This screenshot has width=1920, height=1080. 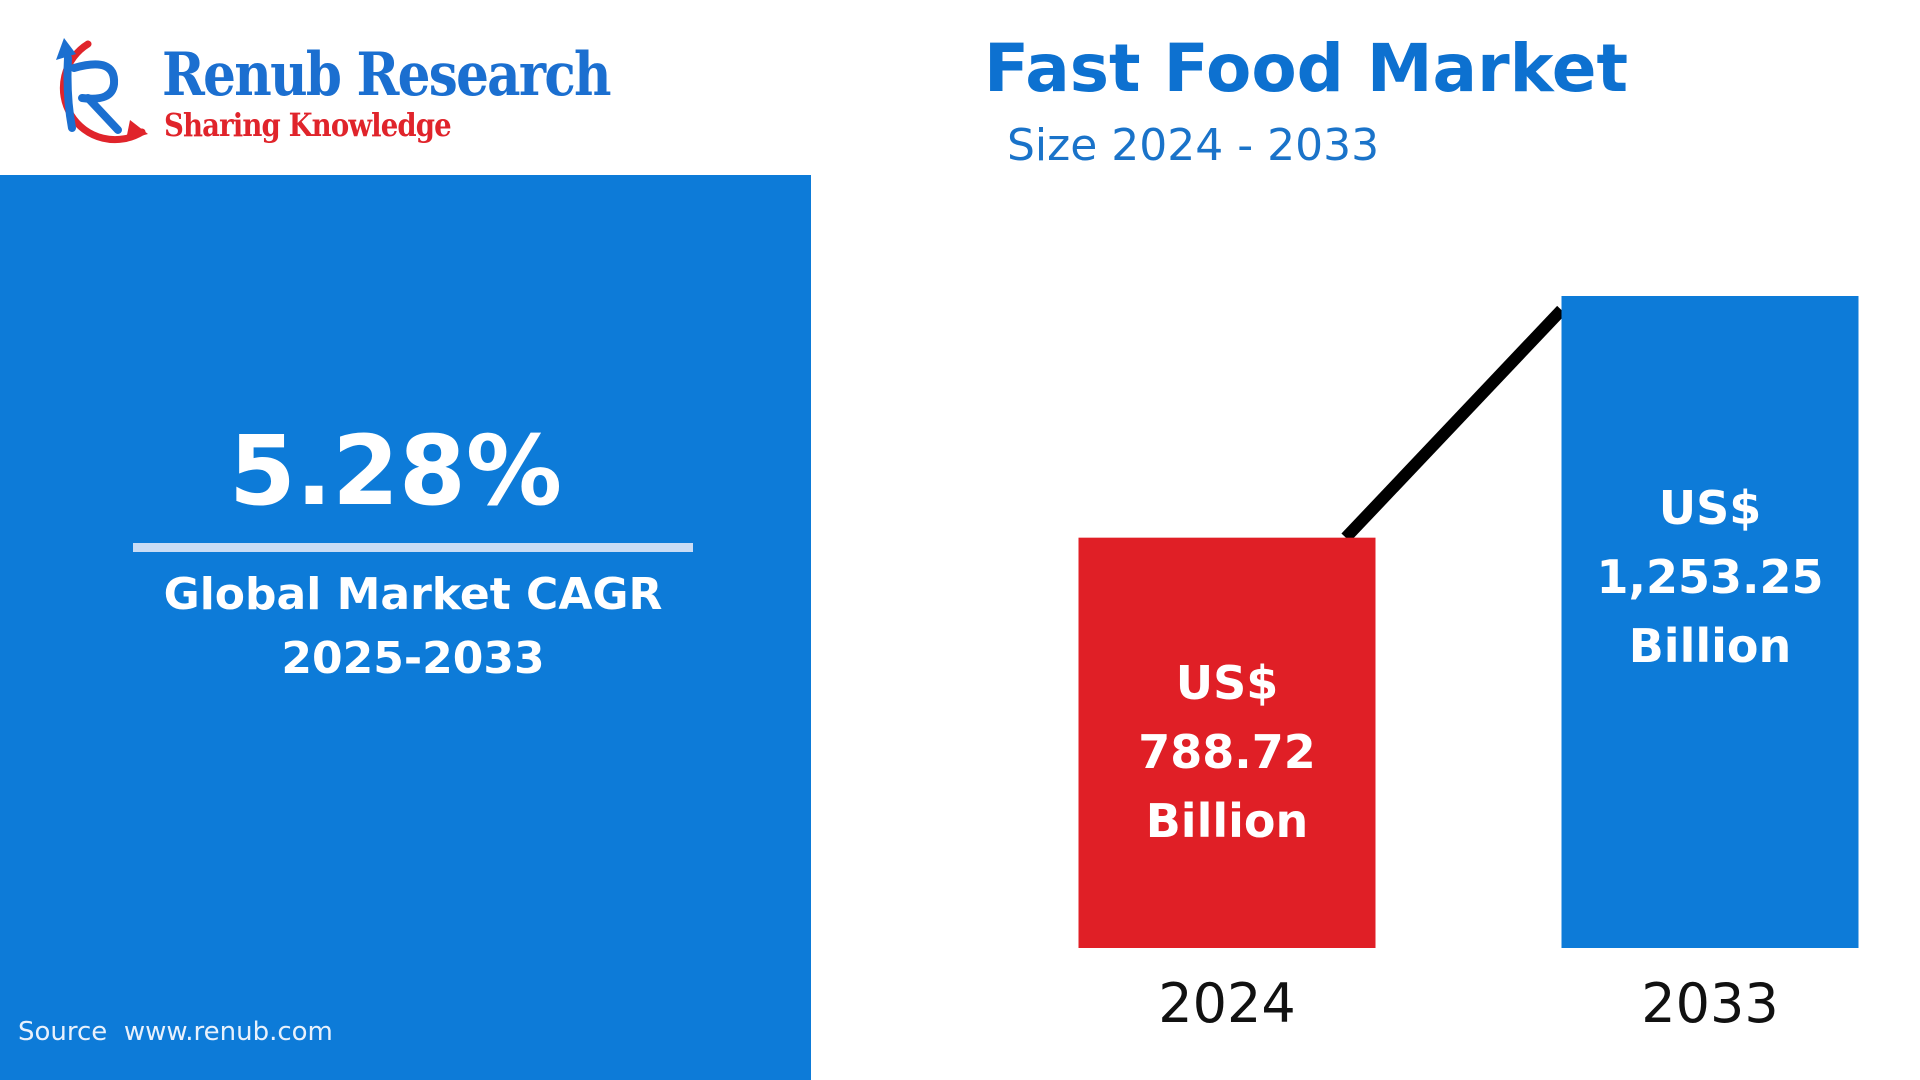 What do you see at coordinates (1453, 423) in the screenshot?
I see `trend-line` at bounding box center [1453, 423].